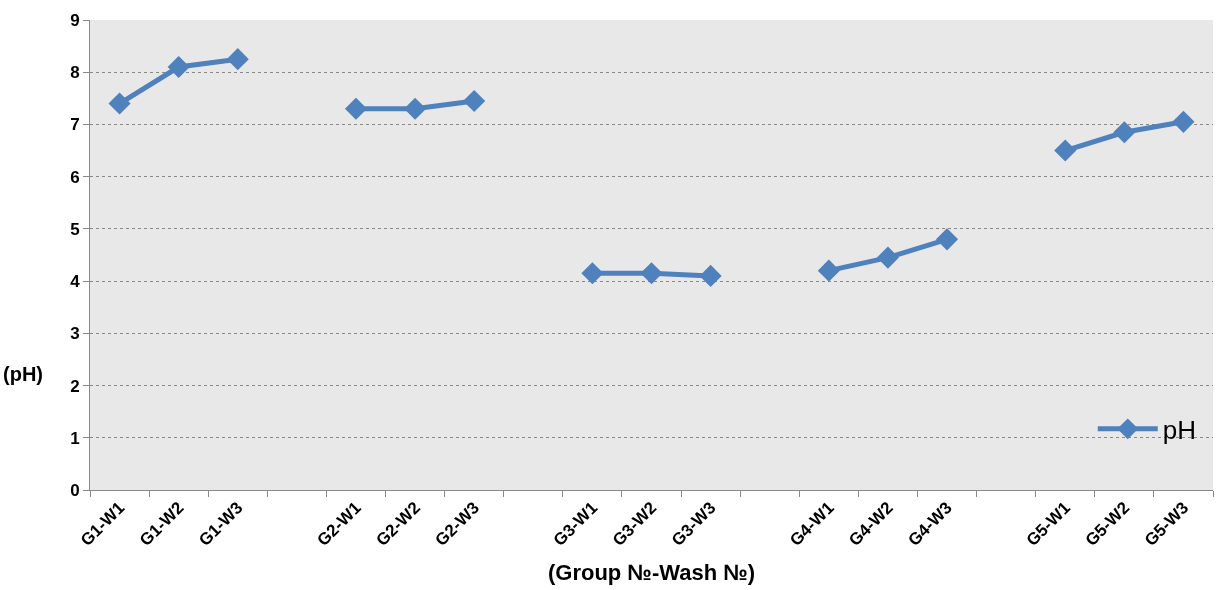 This screenshot has height=590, width=1223. I want to click on y-tick-label: 2, so click(75, 386).